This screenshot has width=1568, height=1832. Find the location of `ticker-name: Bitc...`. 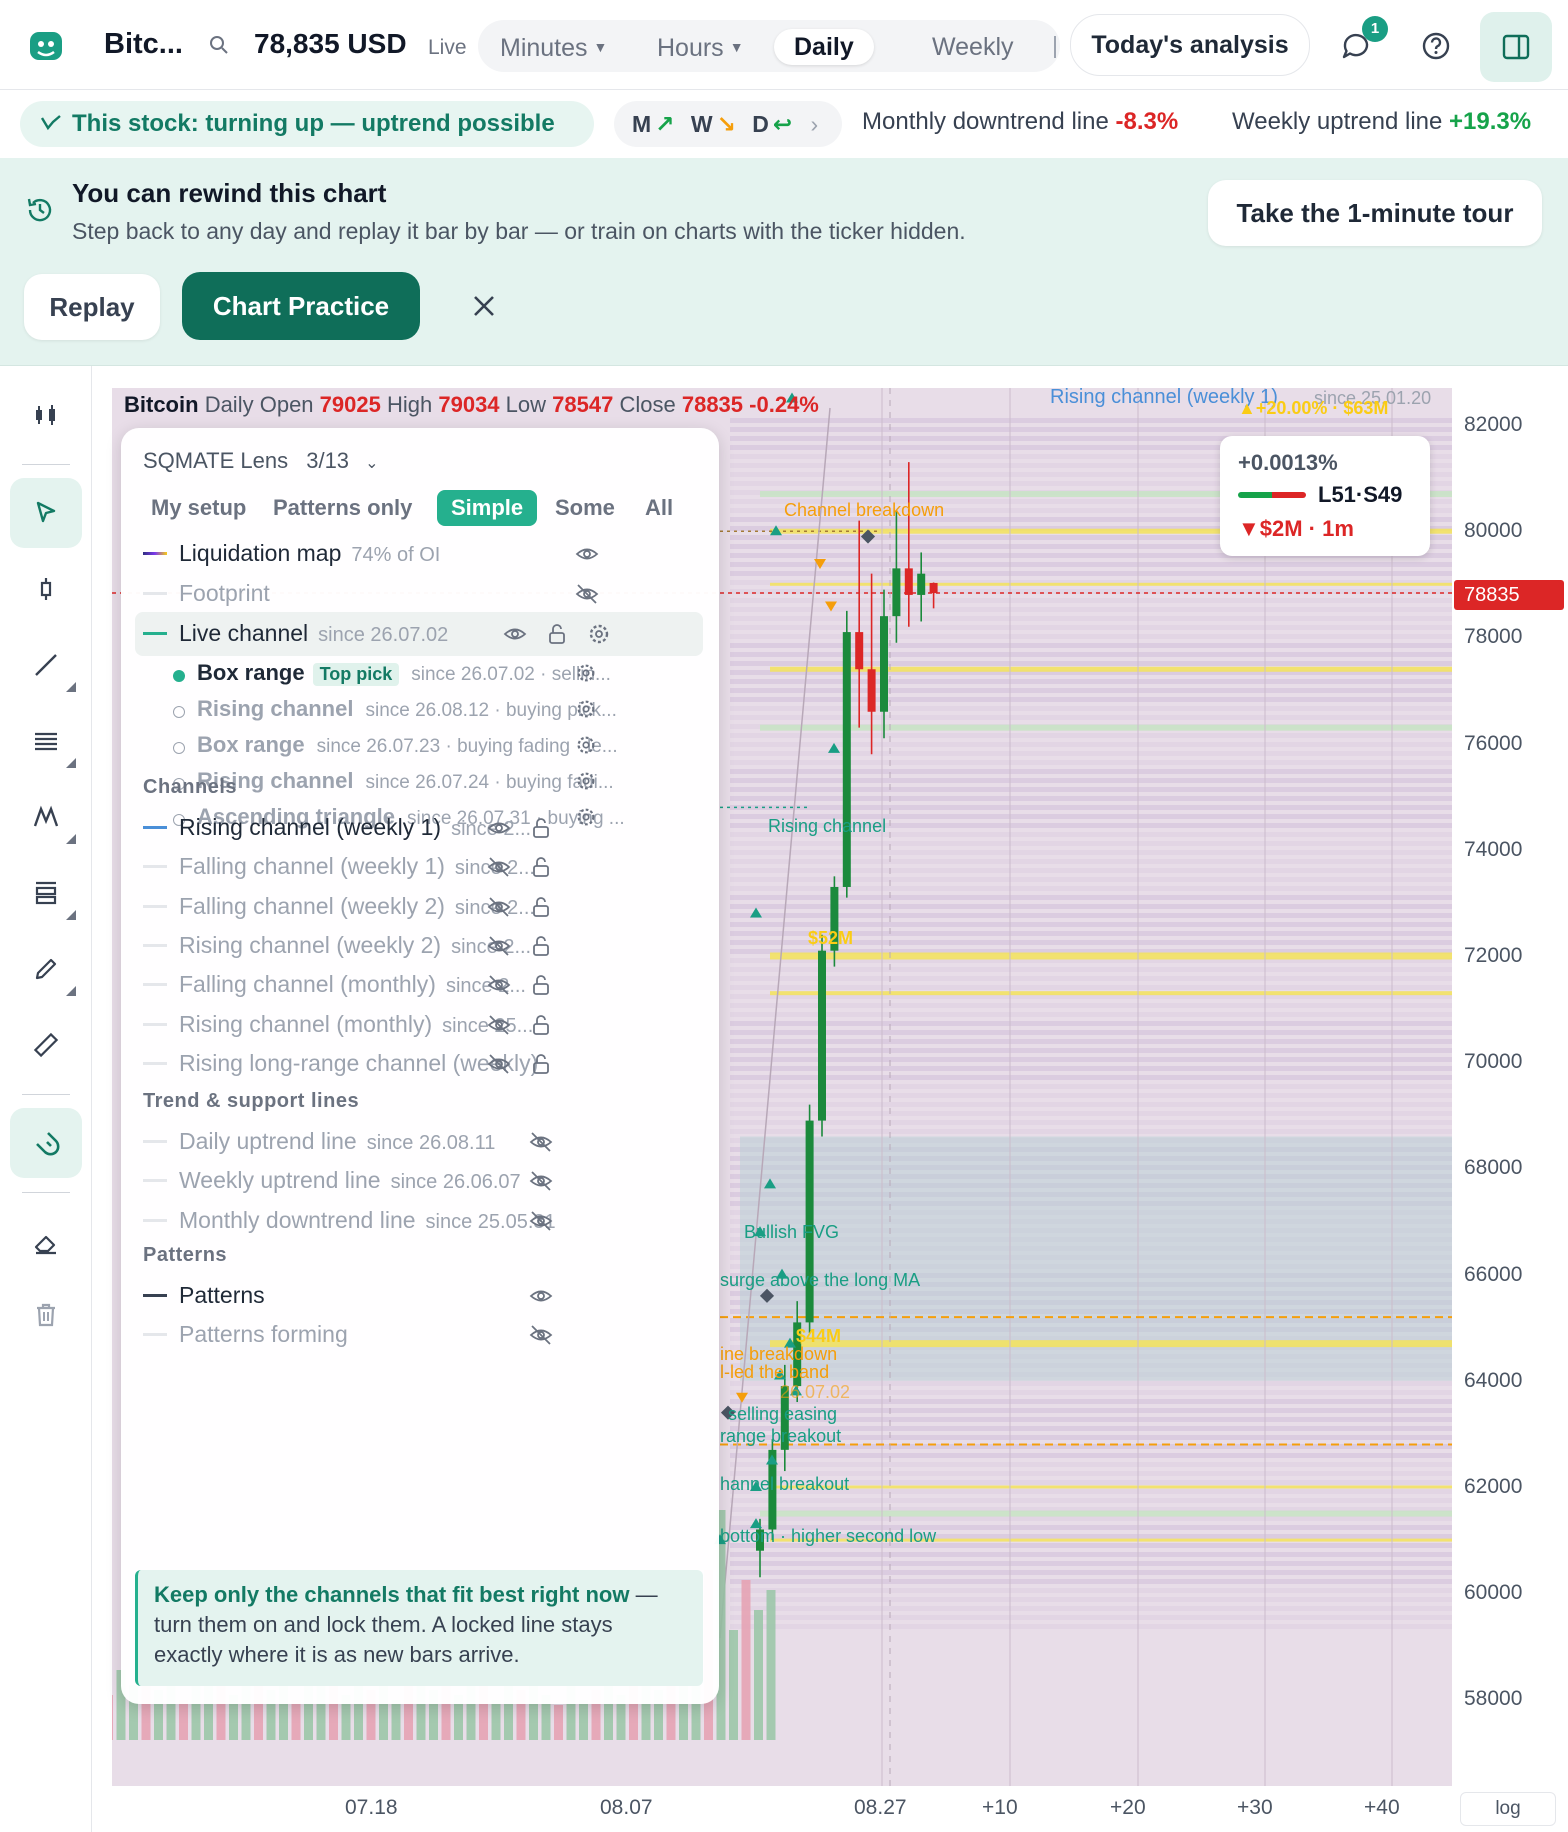

ticker-name: Bitc... is located at coordinates (143, 44).